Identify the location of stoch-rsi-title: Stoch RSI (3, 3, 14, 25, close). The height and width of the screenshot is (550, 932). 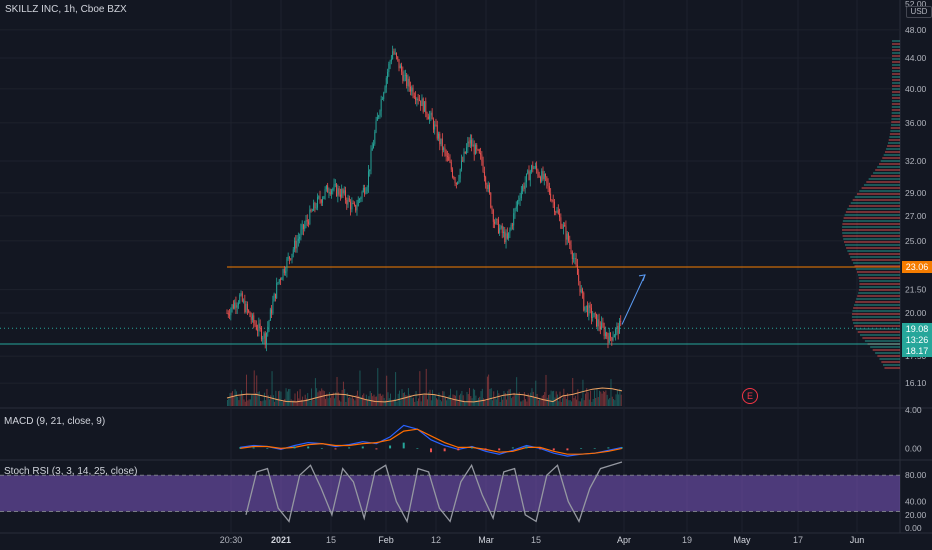
(71, 471).